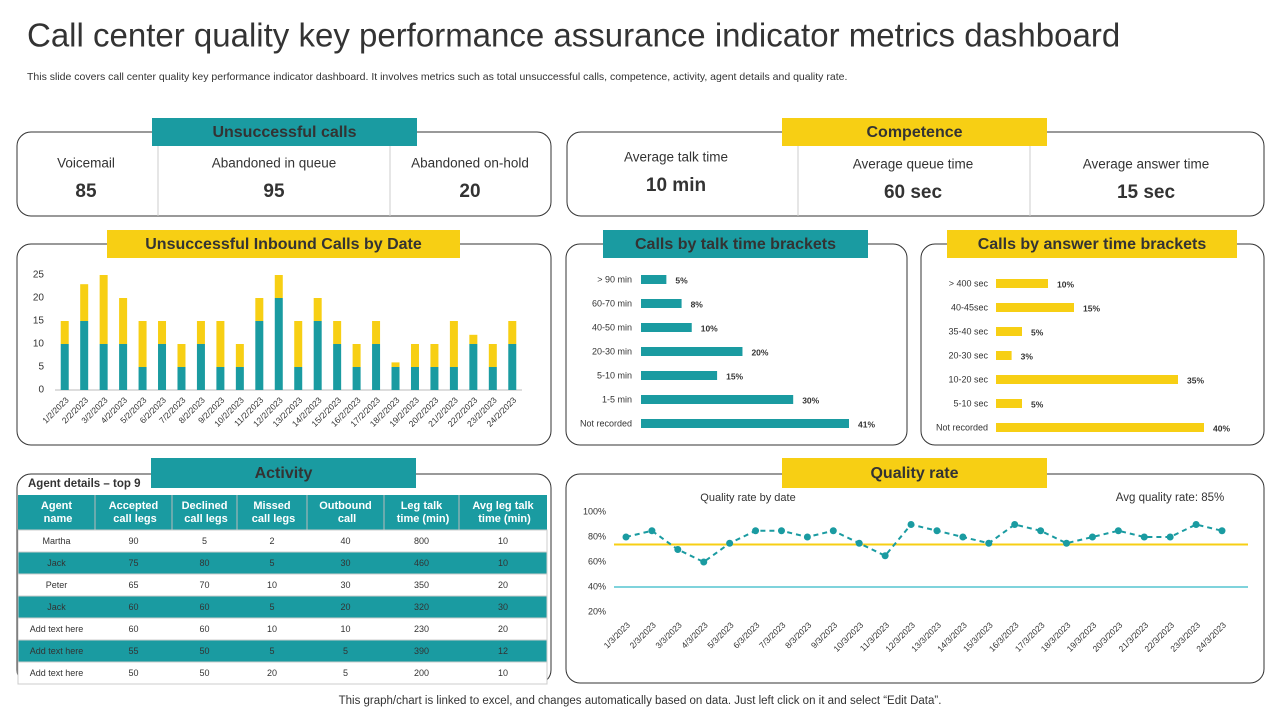 This screenshot has width=1280, height=720. What do you see at coordinates (614, 279) in the screenshot?
I see `category-label: > 90 min` at bounding box center [614, 279].